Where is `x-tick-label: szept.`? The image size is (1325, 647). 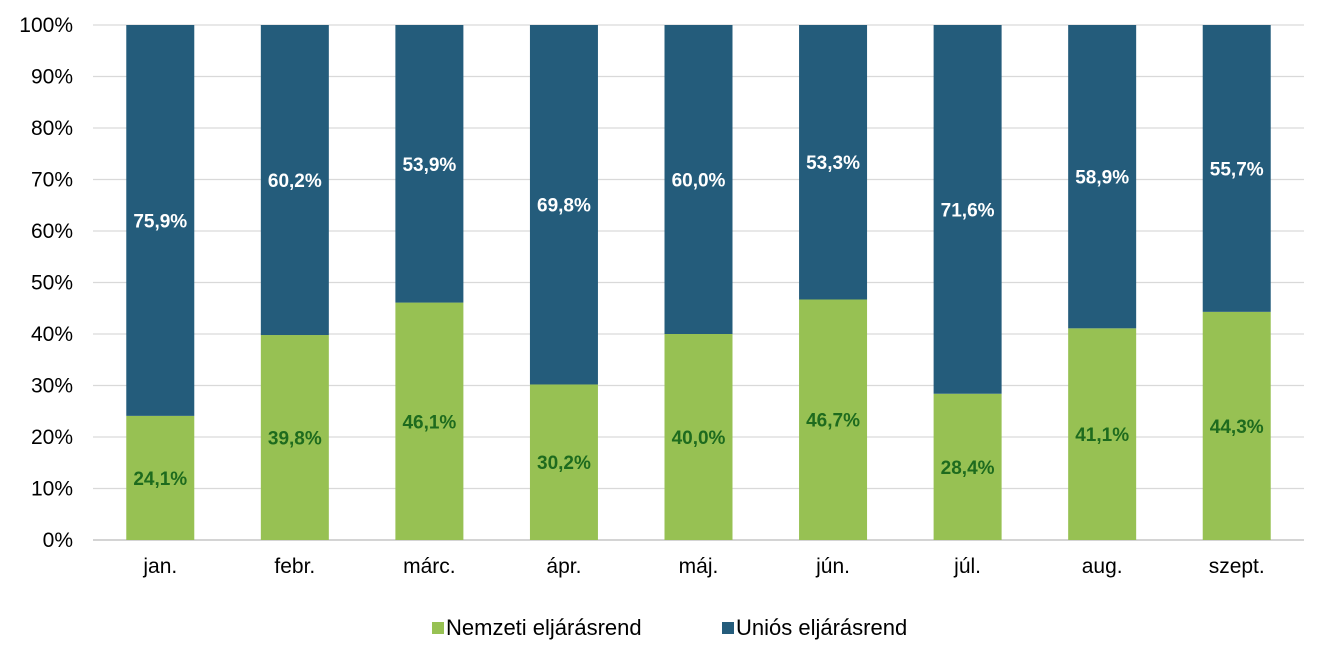 x-tick-label: szept. is located at coordinates (1237, 566).